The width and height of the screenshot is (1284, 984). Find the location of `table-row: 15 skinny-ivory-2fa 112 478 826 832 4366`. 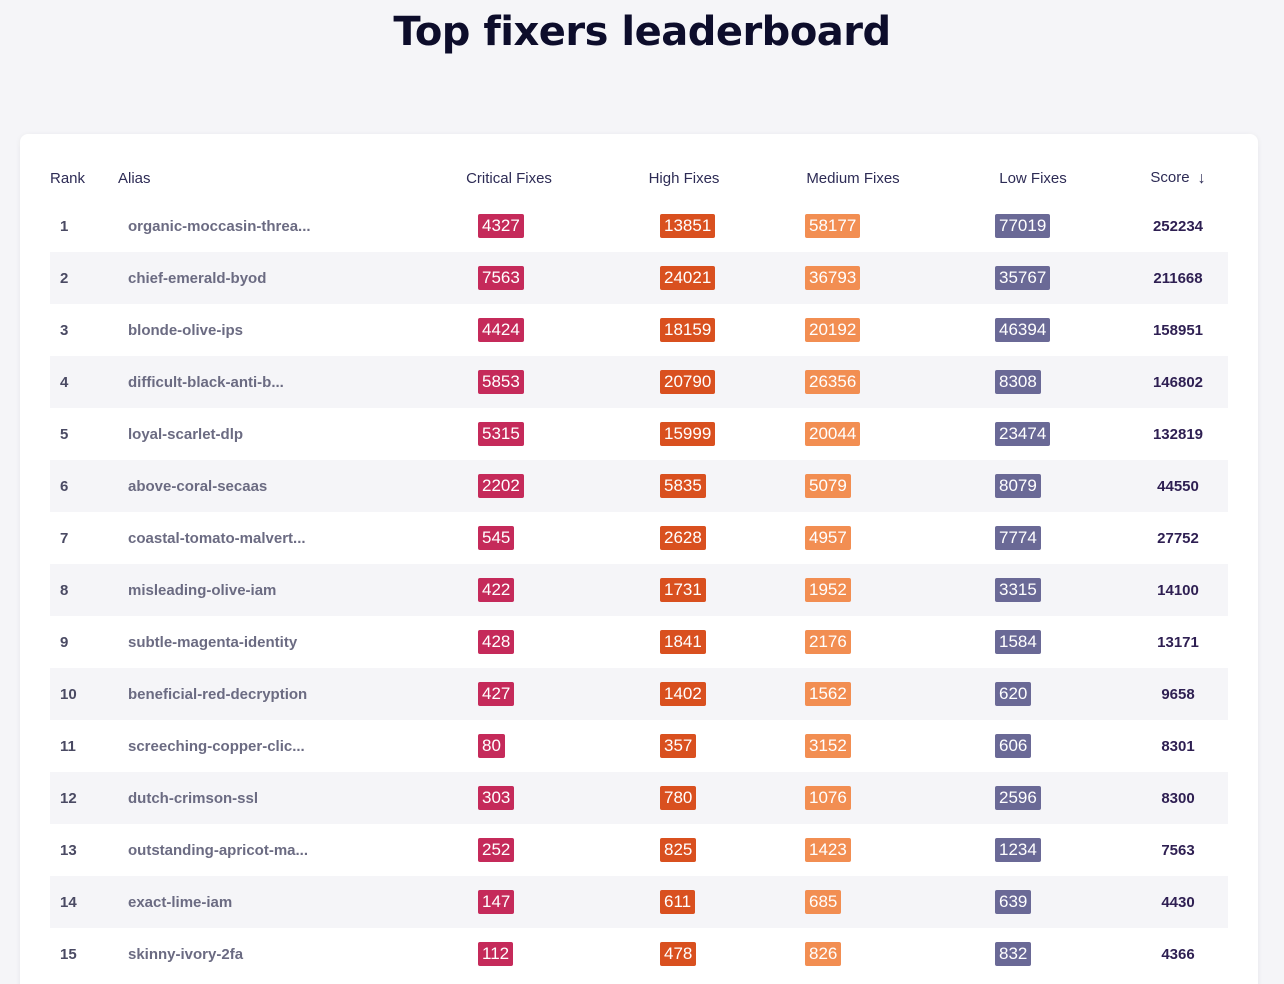

table-row: 15 skinny-ivory-2fa 112 478 826 832 4366 is located at coordinates (639, 954).